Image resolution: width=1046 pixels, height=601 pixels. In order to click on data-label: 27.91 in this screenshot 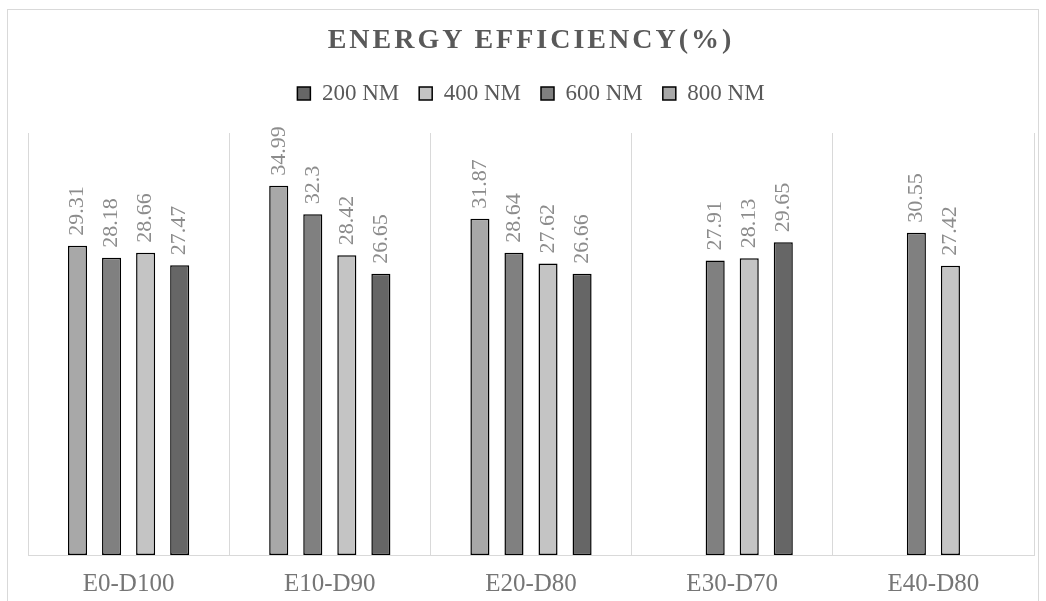, I will do `click(713, 226)`.